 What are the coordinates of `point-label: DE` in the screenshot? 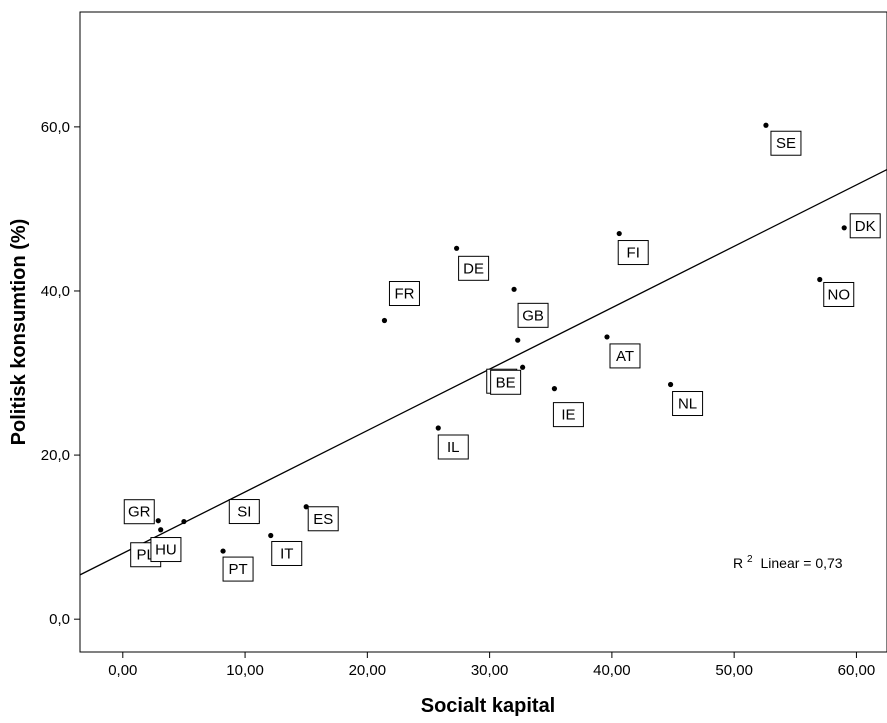 It's located at (473, 268).